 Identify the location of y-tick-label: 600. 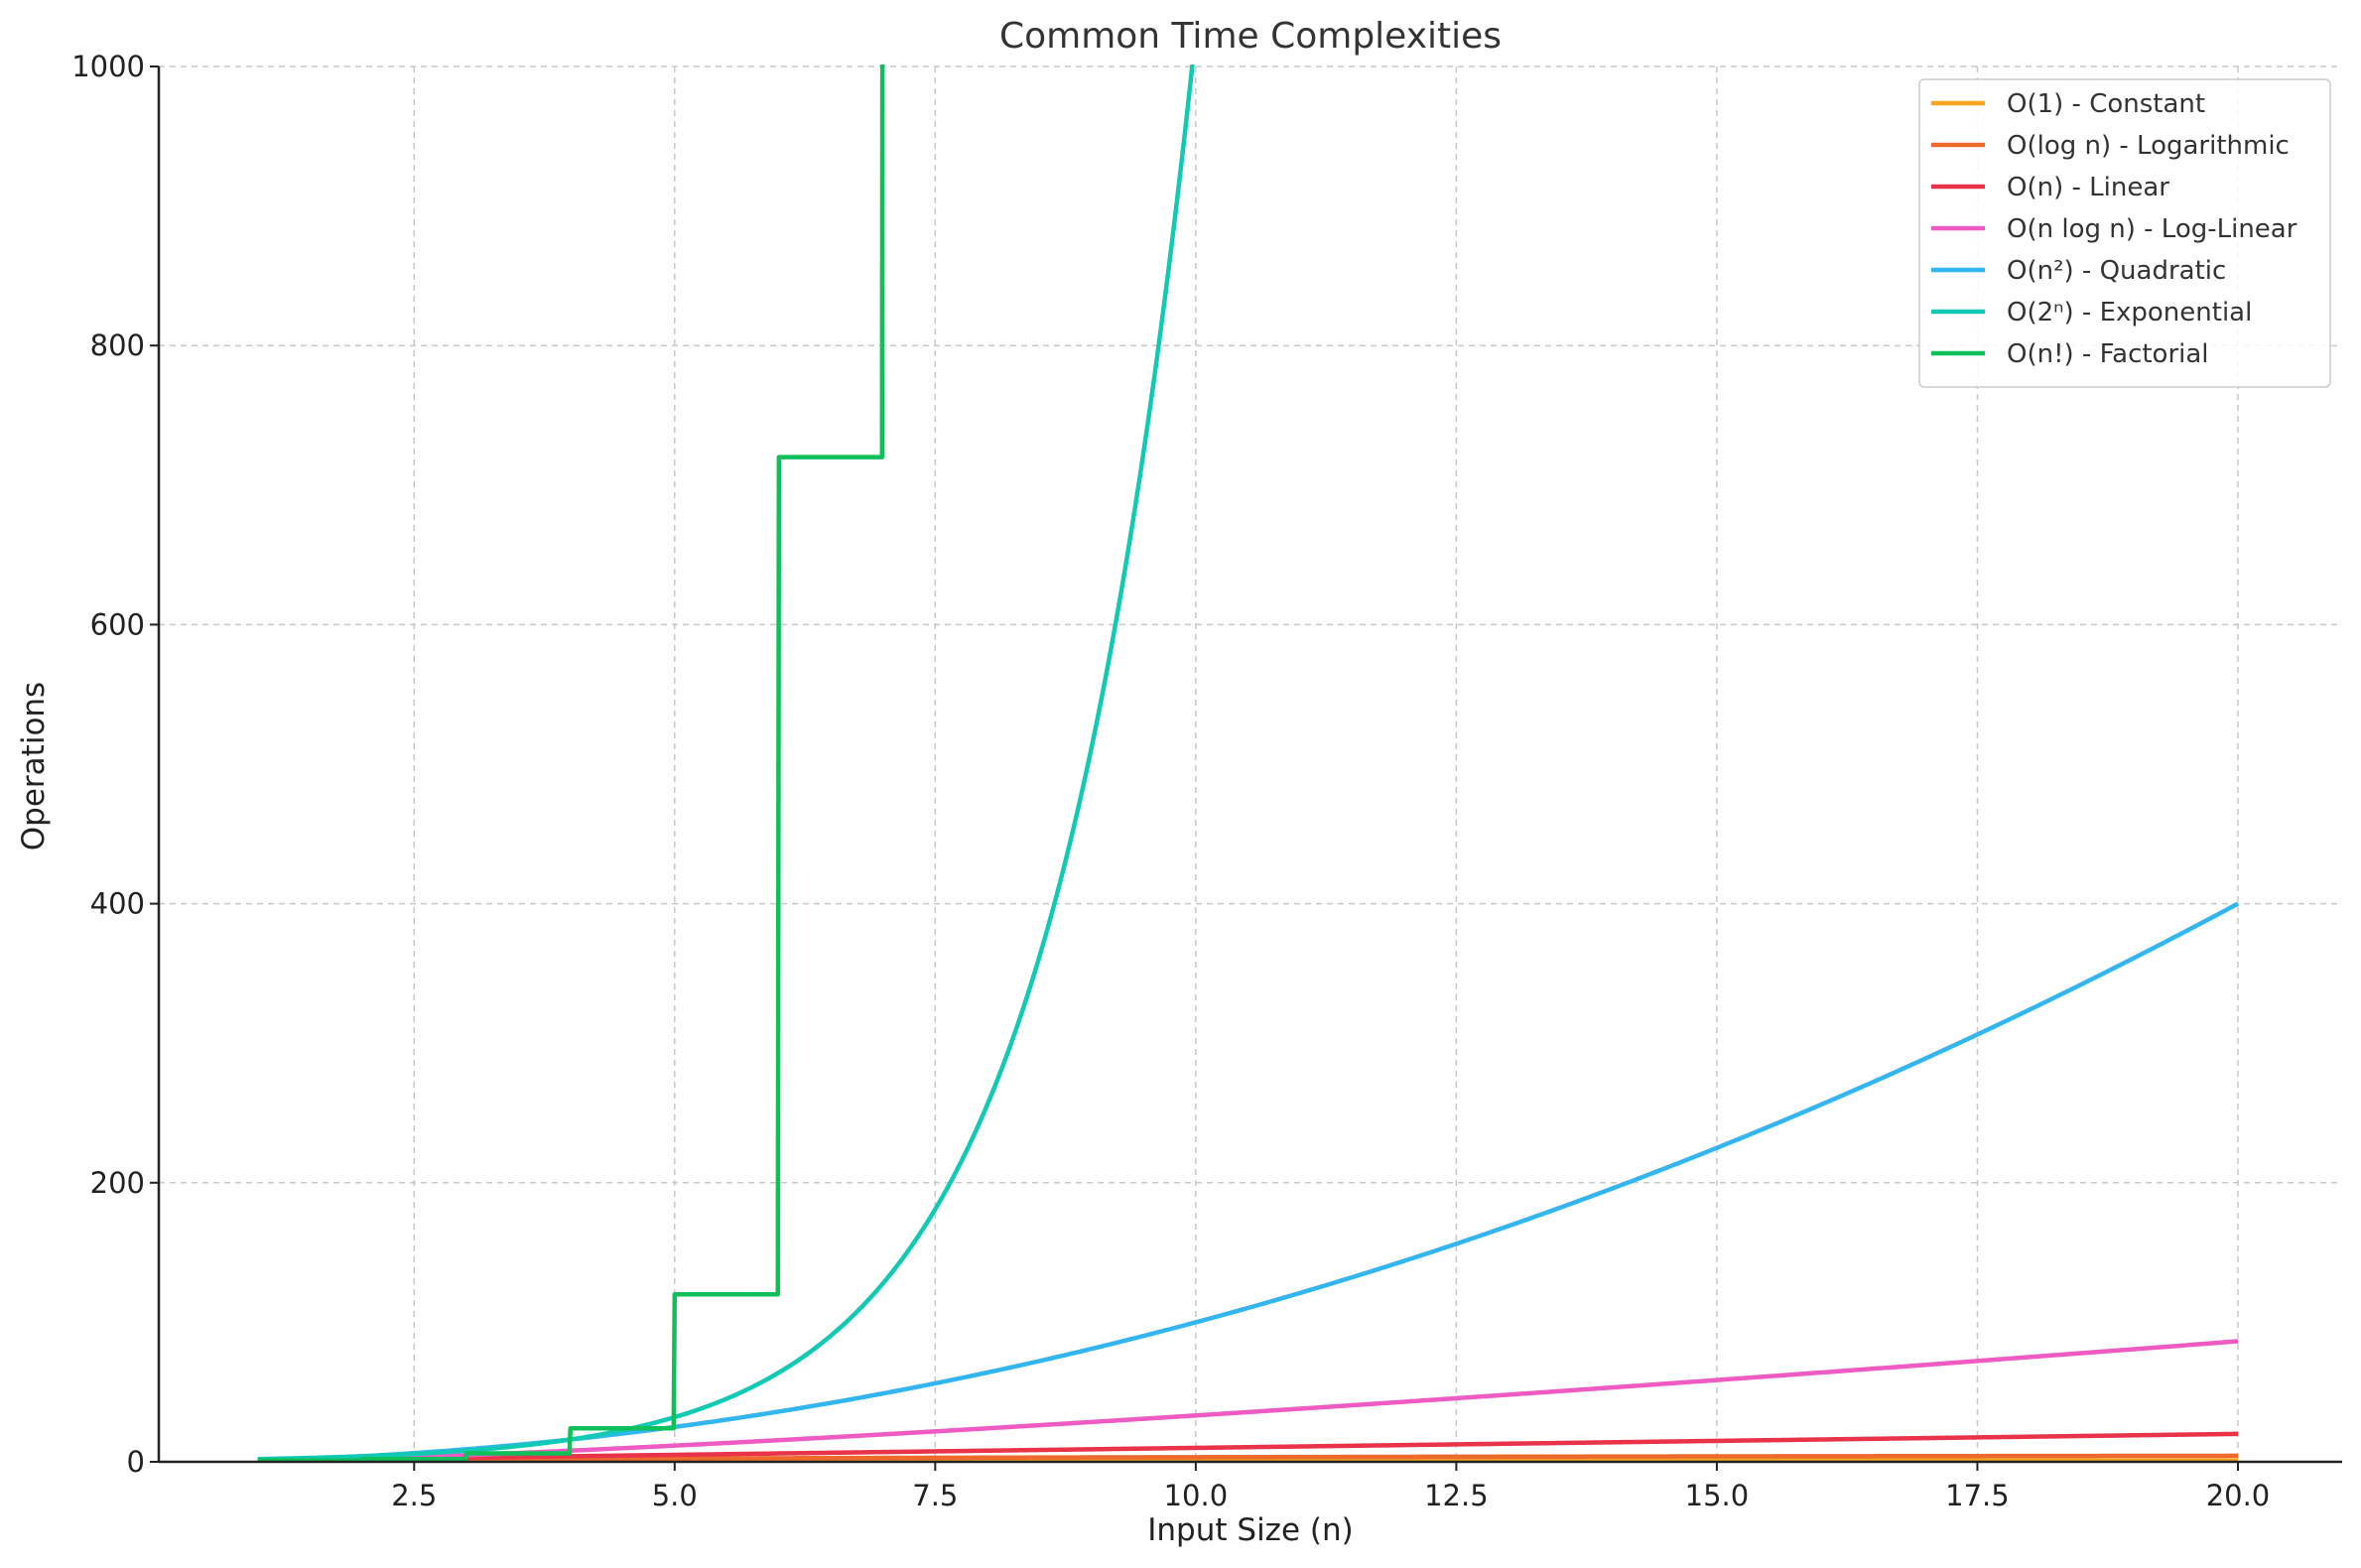
(117, 624).